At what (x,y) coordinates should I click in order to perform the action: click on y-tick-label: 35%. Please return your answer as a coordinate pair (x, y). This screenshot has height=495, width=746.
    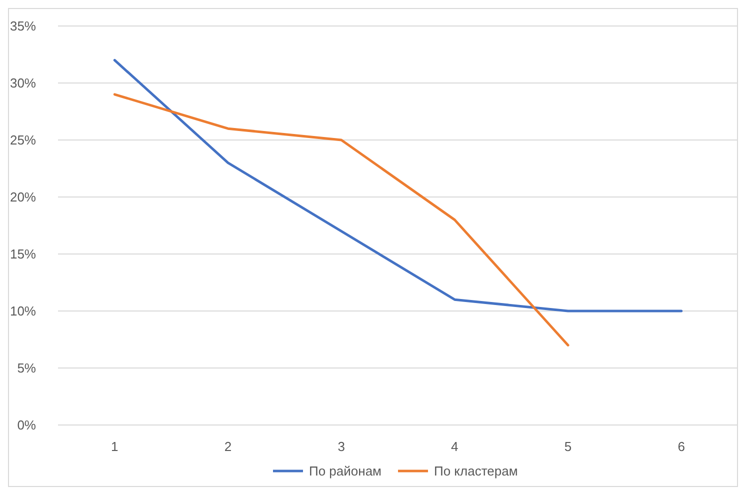
    Looking at the image, I should click on (23, 26).